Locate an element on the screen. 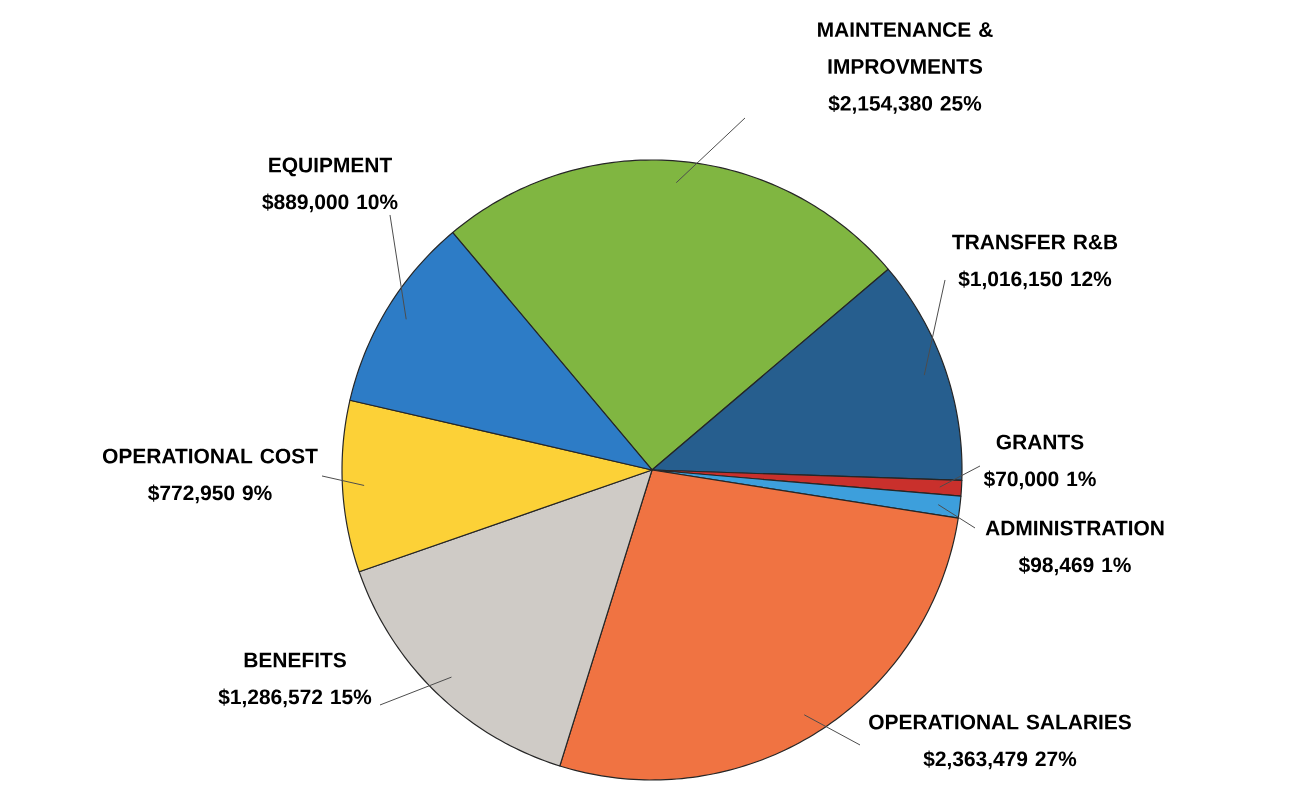 The height and width of the screenshot is (785, 1290). slice-label: OPERATIONAL SALARIES is located at coordinates (1000, 722).